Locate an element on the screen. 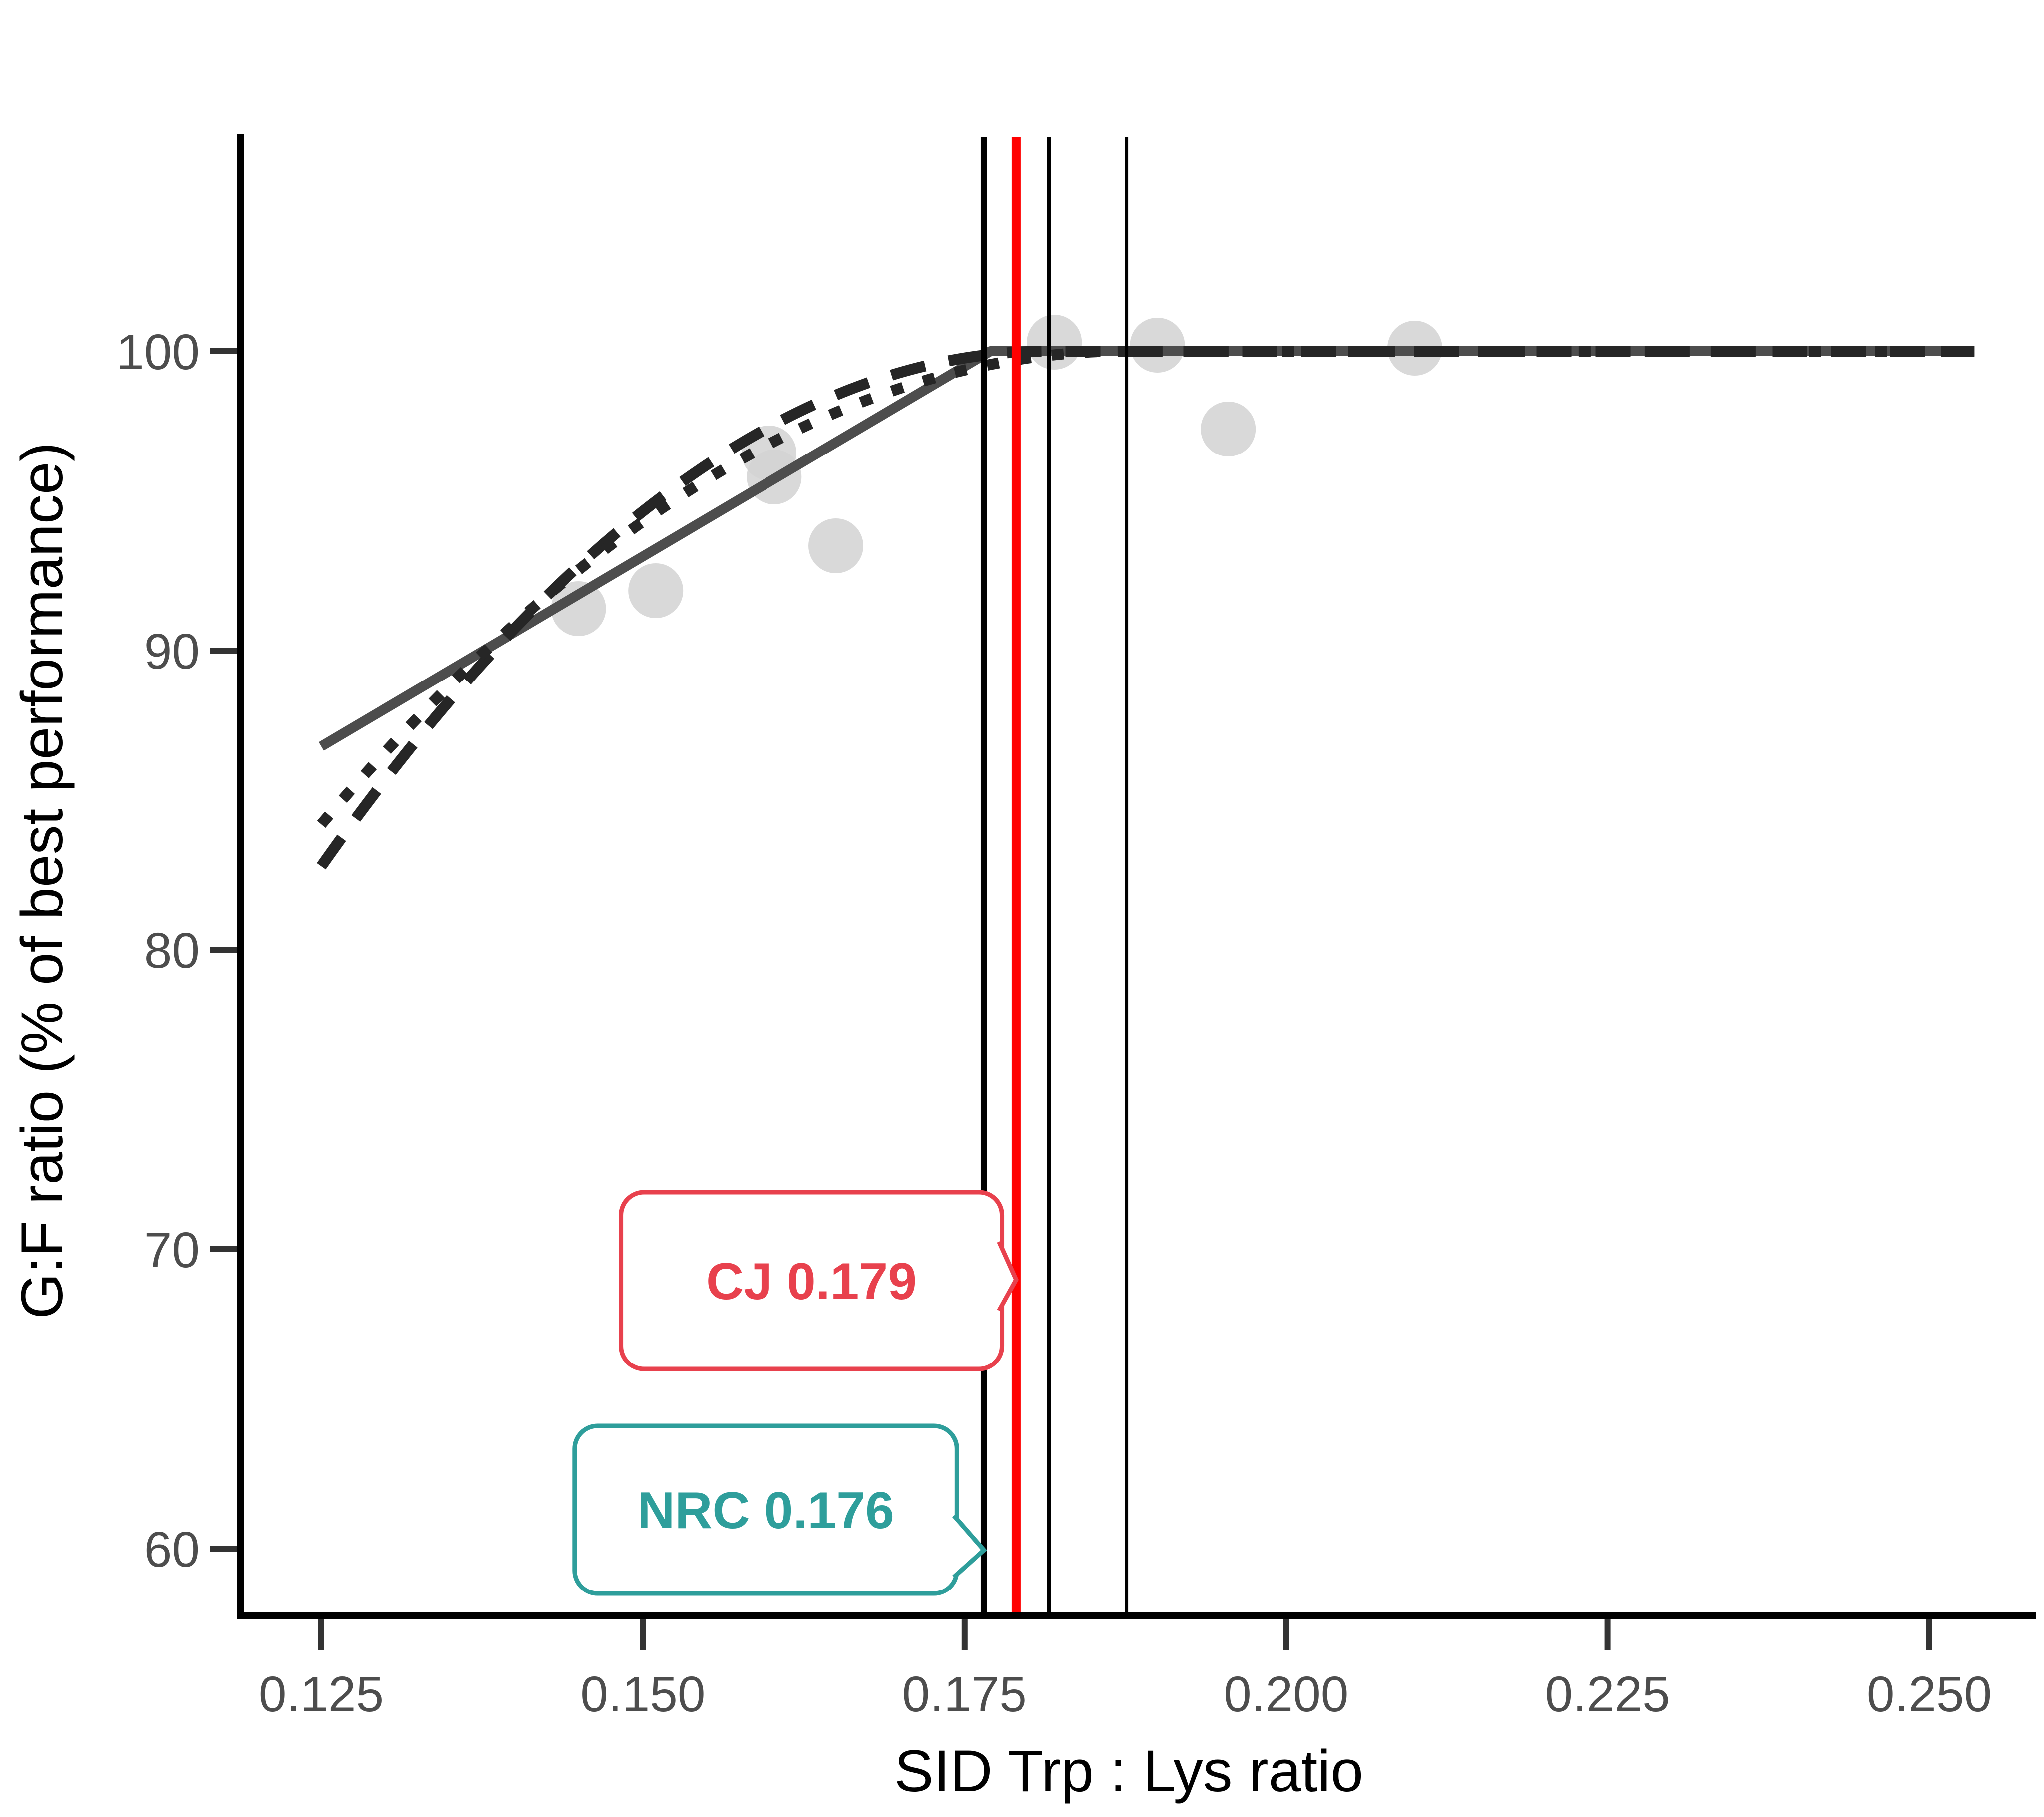  cj-callout-label: CJ 0.179 is located at coordinates (811, 1282).